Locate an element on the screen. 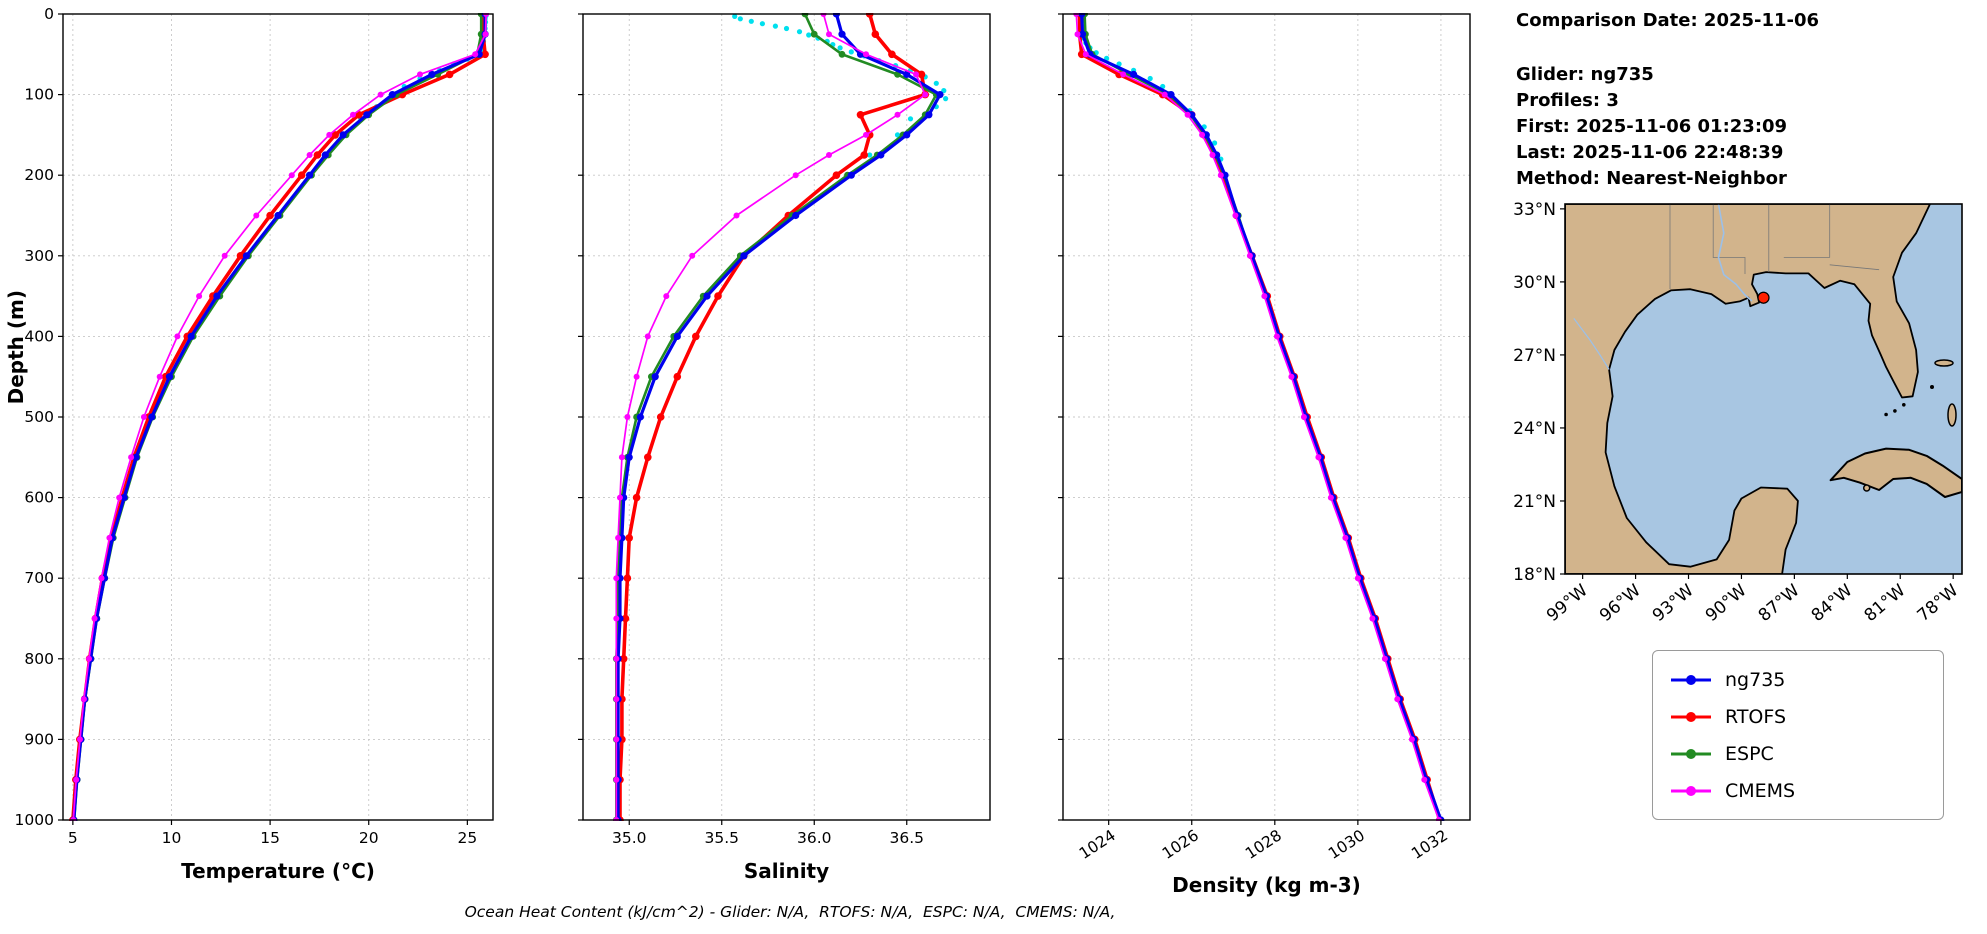 This screenshot has height=934, width=1987. svg-text: 30°N is located at coordinates (1534, 283).